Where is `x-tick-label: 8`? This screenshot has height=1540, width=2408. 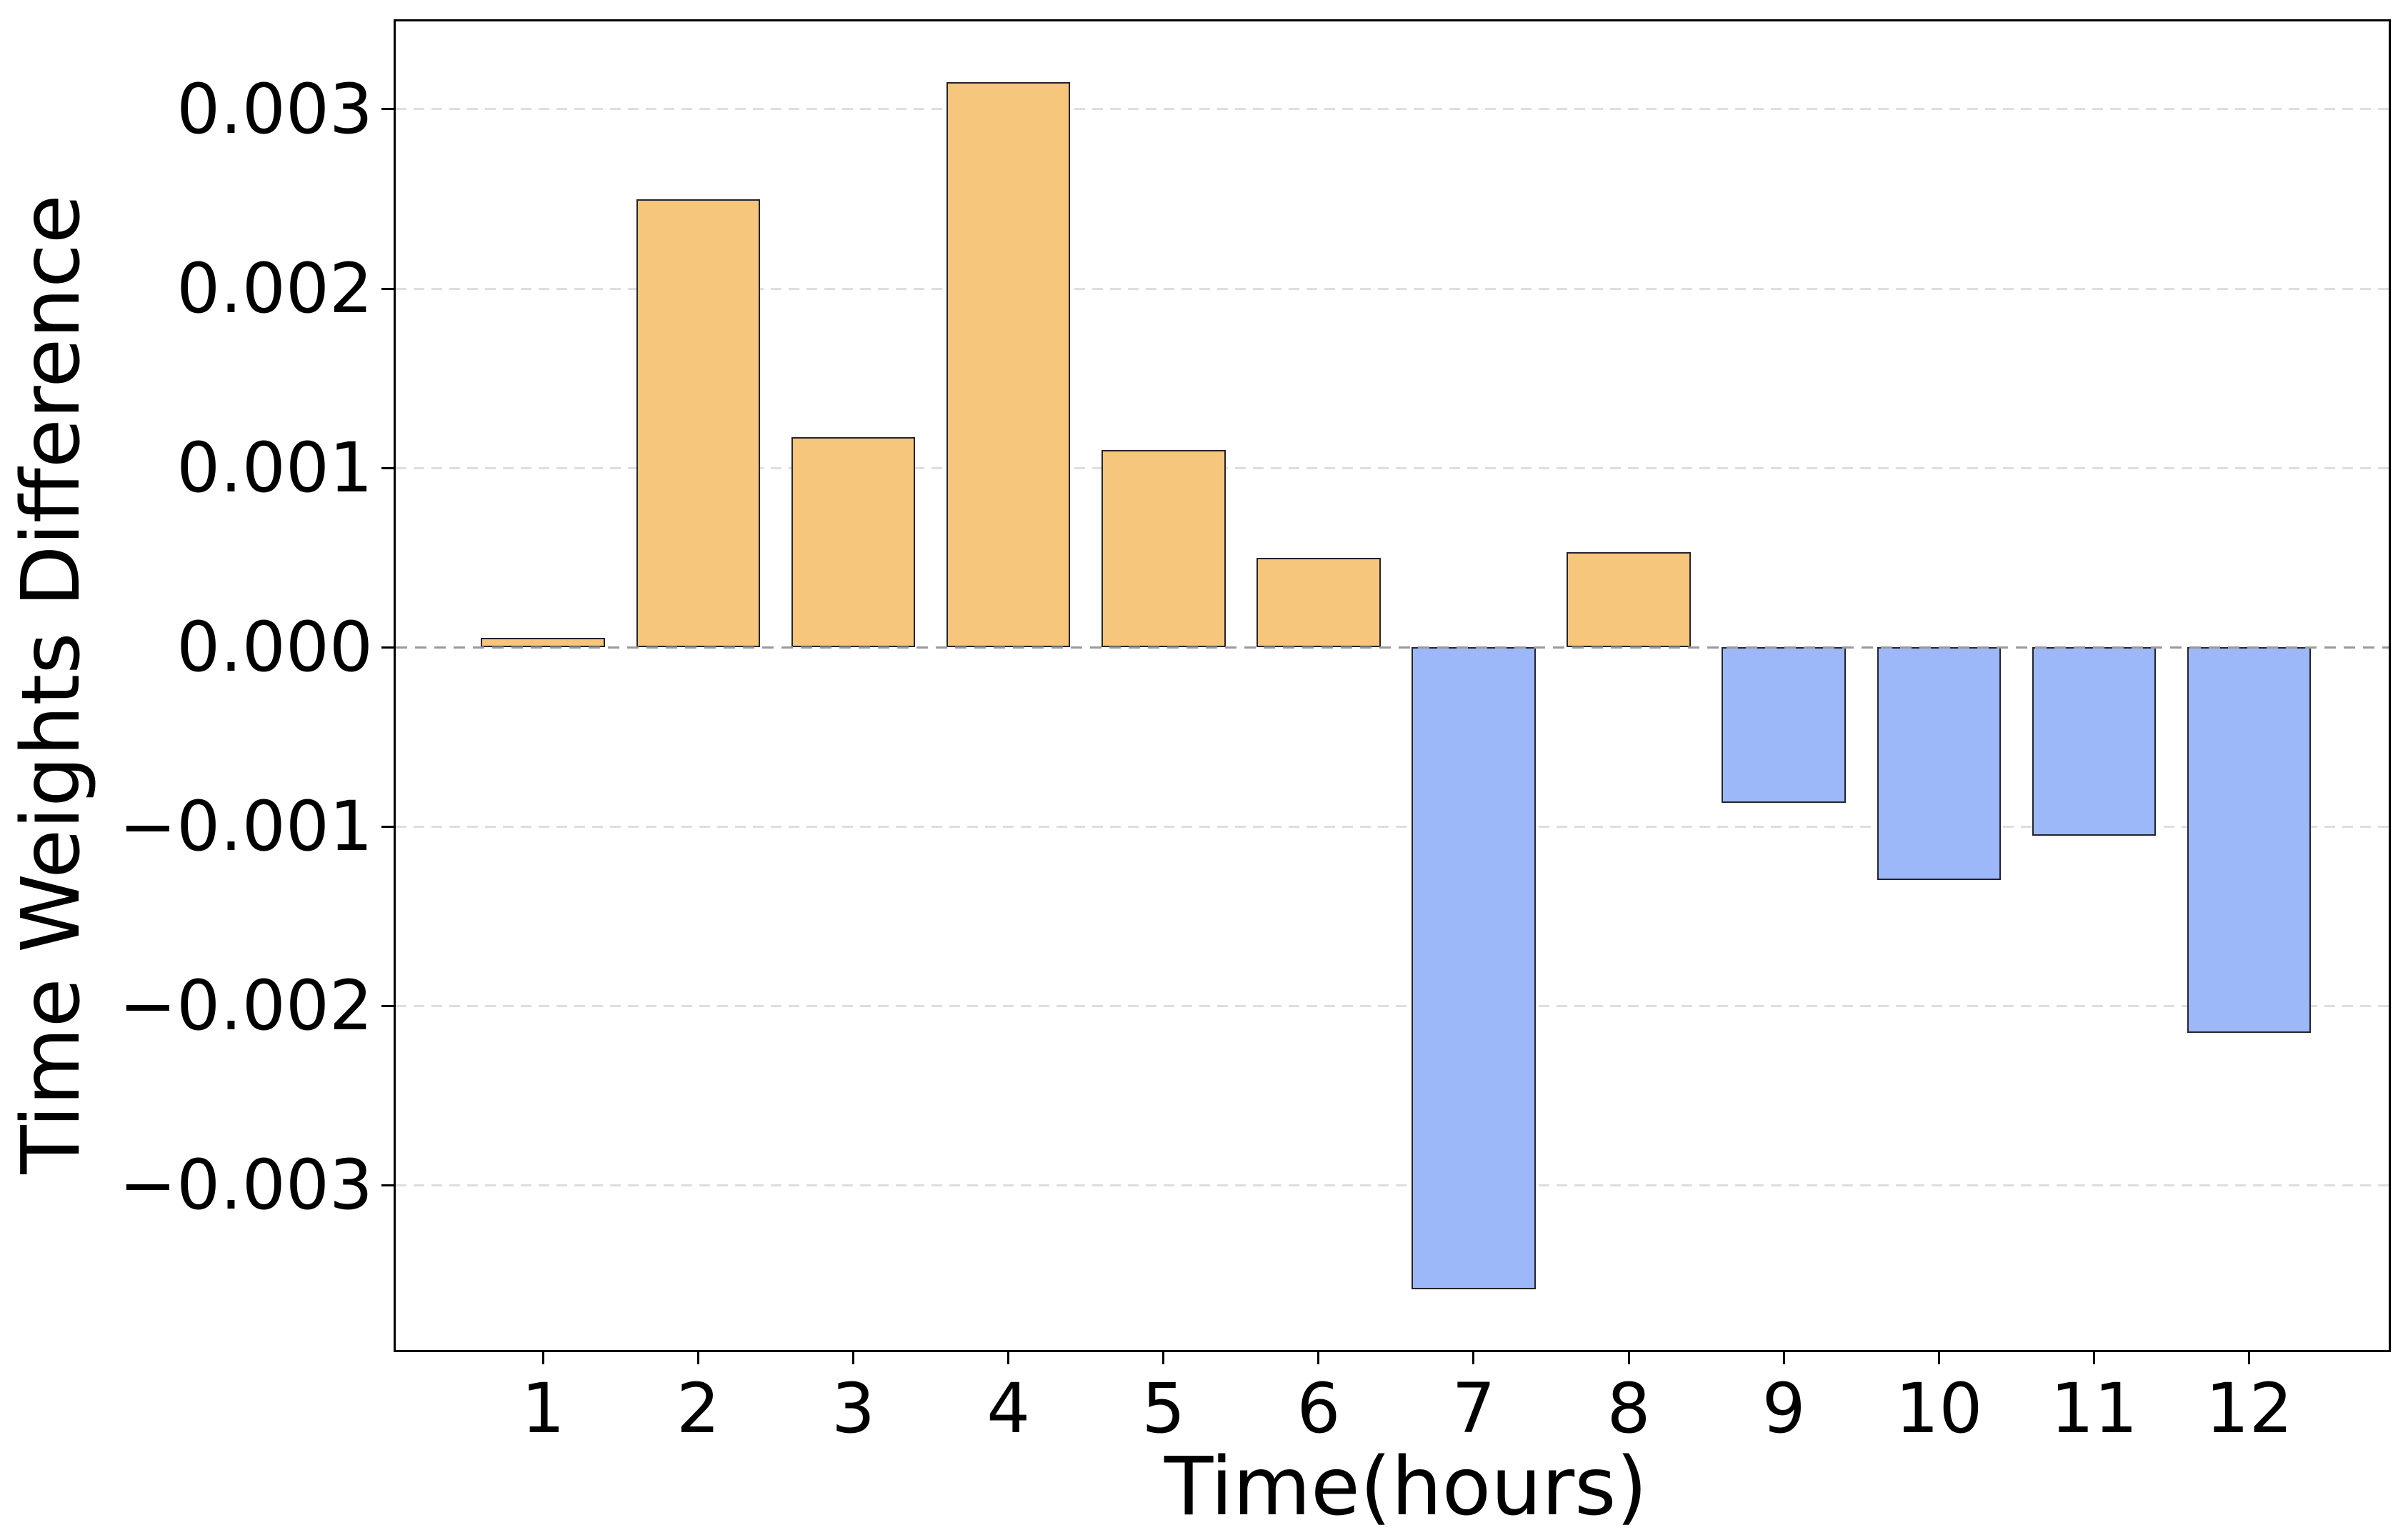 x-tick-label: 8 is located at coordinates (1629, 1409).